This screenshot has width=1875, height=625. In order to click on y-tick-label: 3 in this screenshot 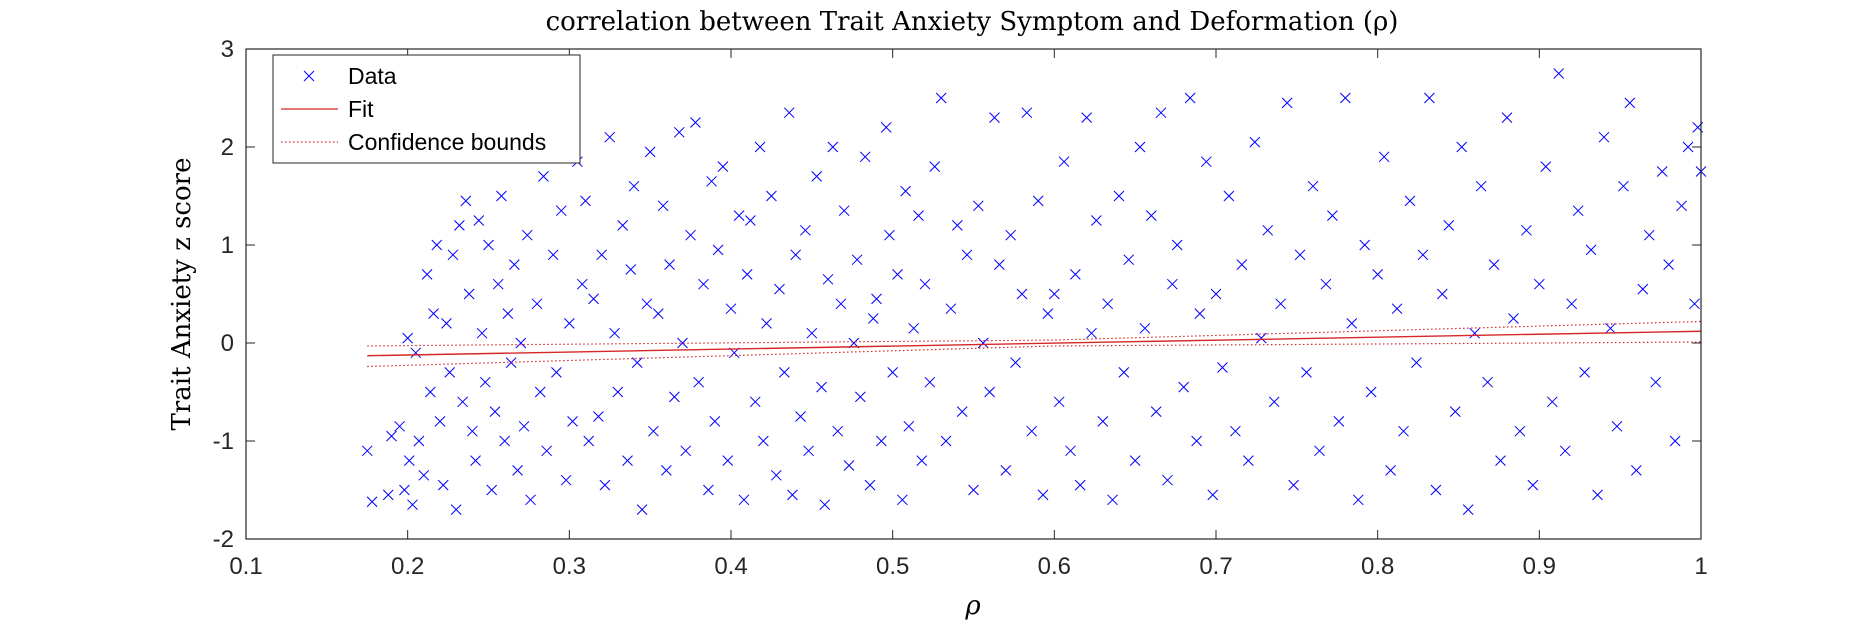, I will do `click(227, 49)`.